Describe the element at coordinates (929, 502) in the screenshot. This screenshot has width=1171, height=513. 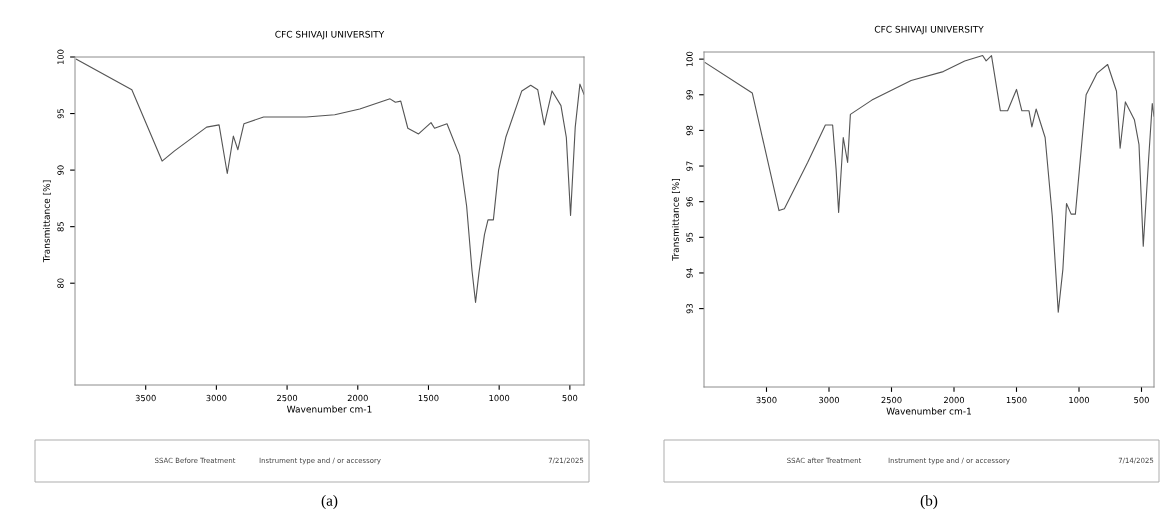
I see `text: (b)` at that location.